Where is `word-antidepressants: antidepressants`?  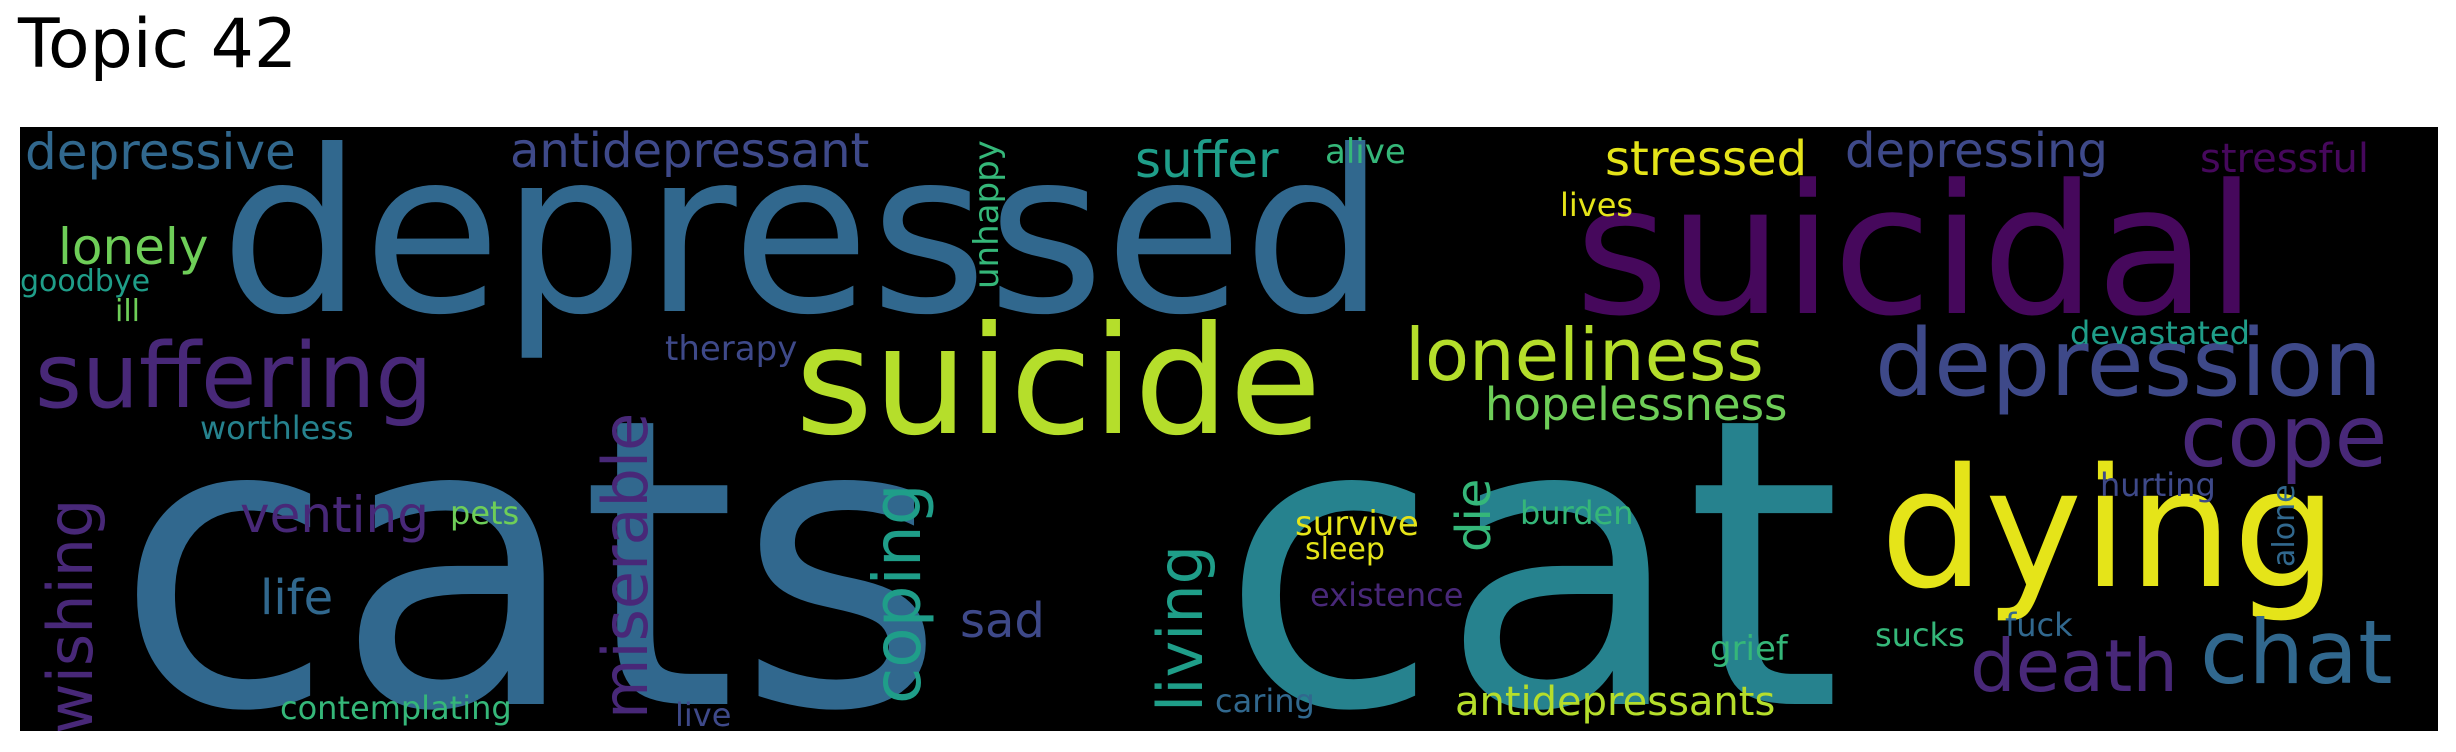 word-antidepressants: antidepressants is located at coordinates (1615, 702).